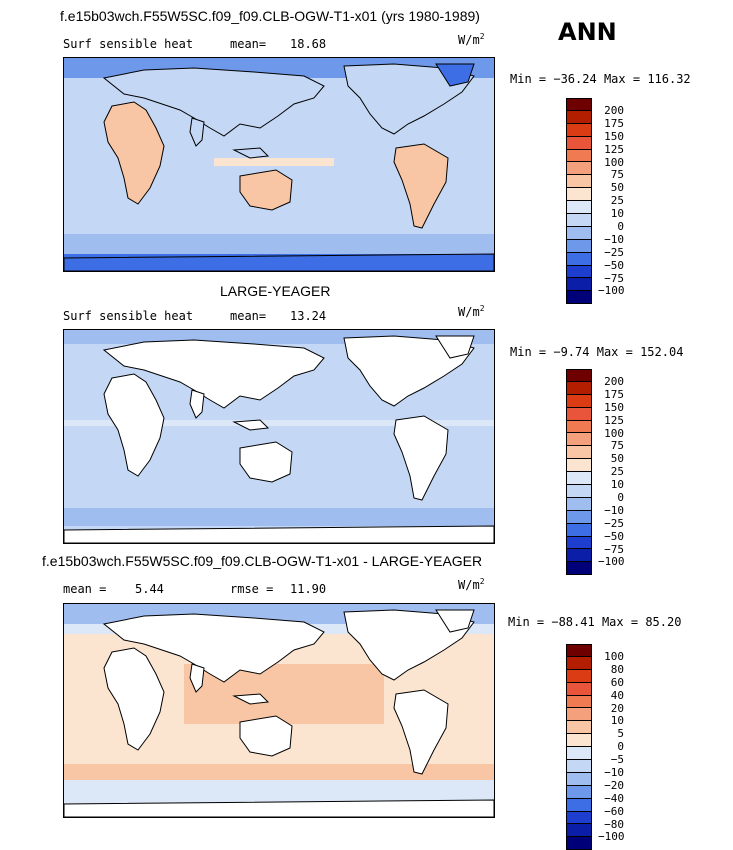  I want to click on colorbar-tick-label: −5, so click(617, 760).